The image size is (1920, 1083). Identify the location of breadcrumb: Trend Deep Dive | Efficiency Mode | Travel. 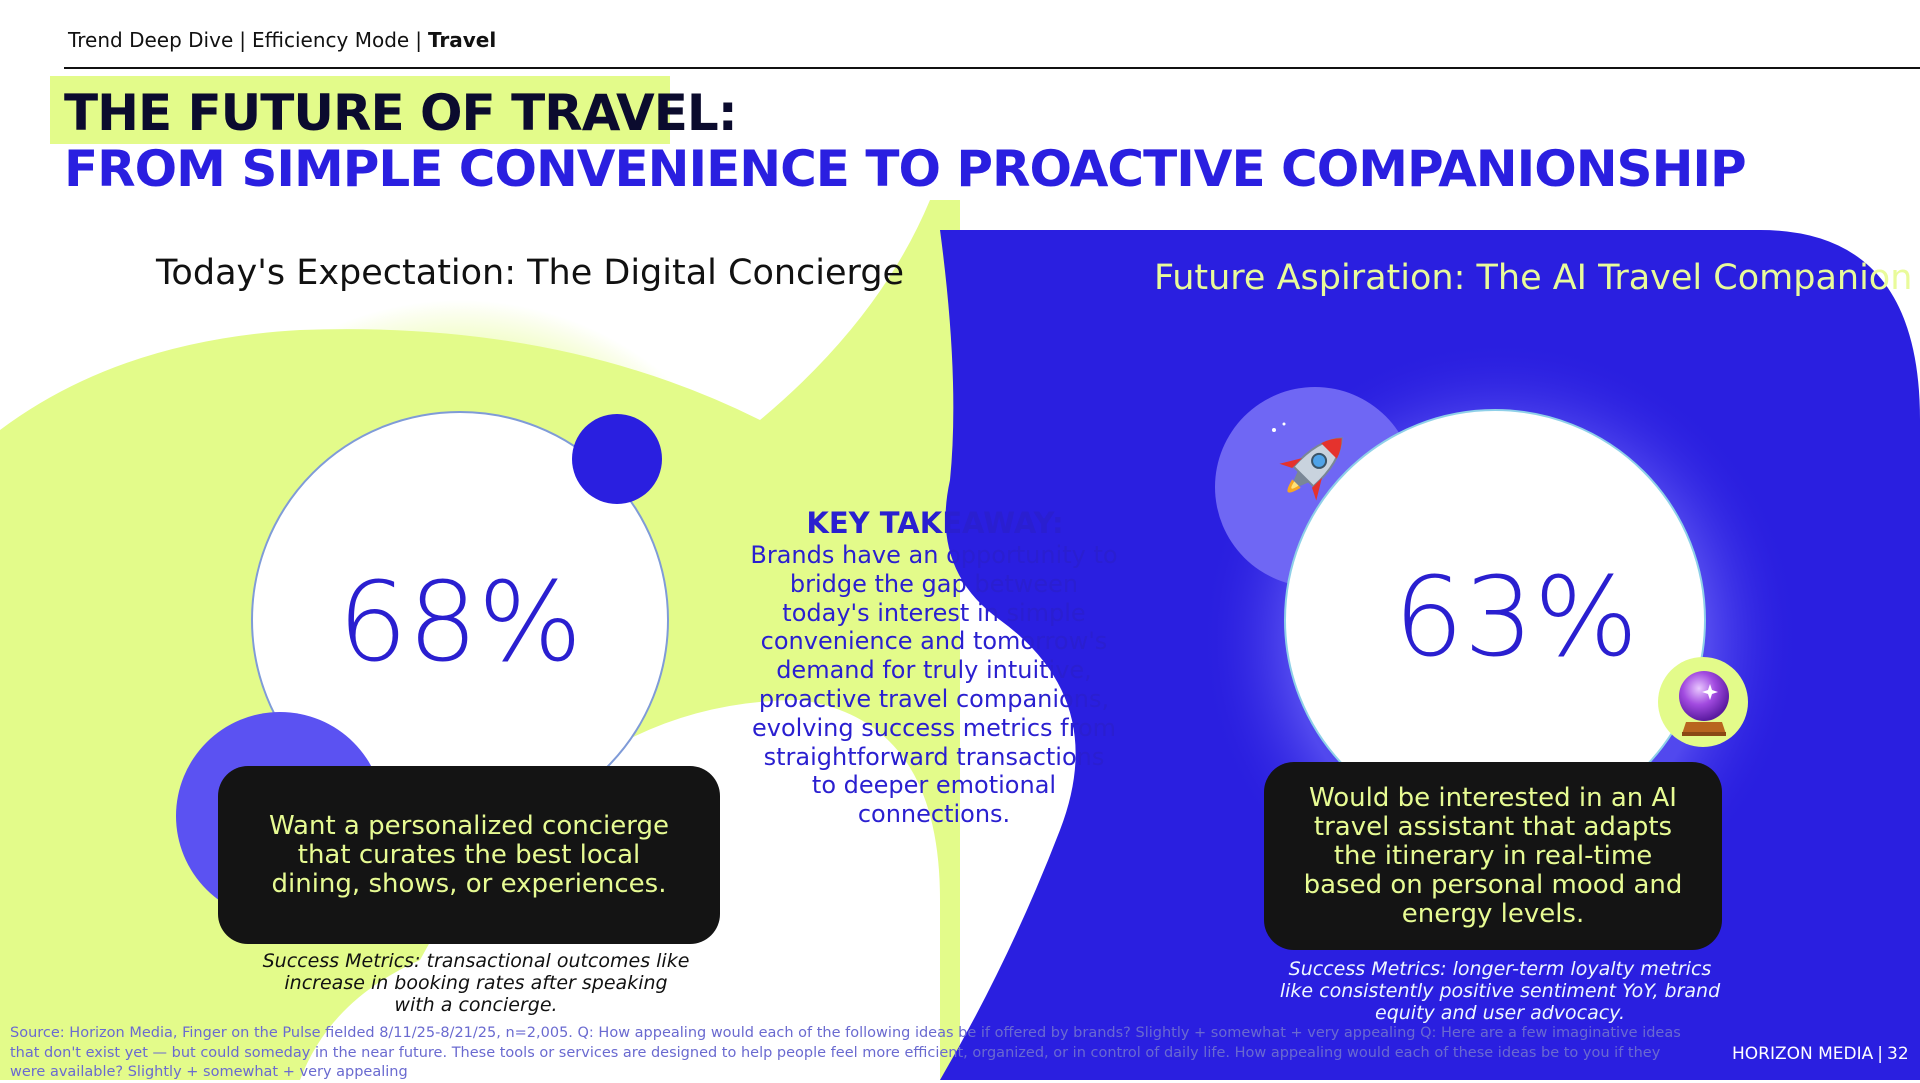
(282, 40).